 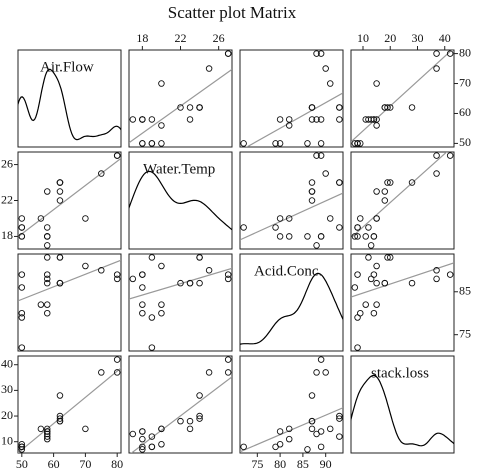 I want to click on x-tick-label: 85, so click(x=303, y=464).